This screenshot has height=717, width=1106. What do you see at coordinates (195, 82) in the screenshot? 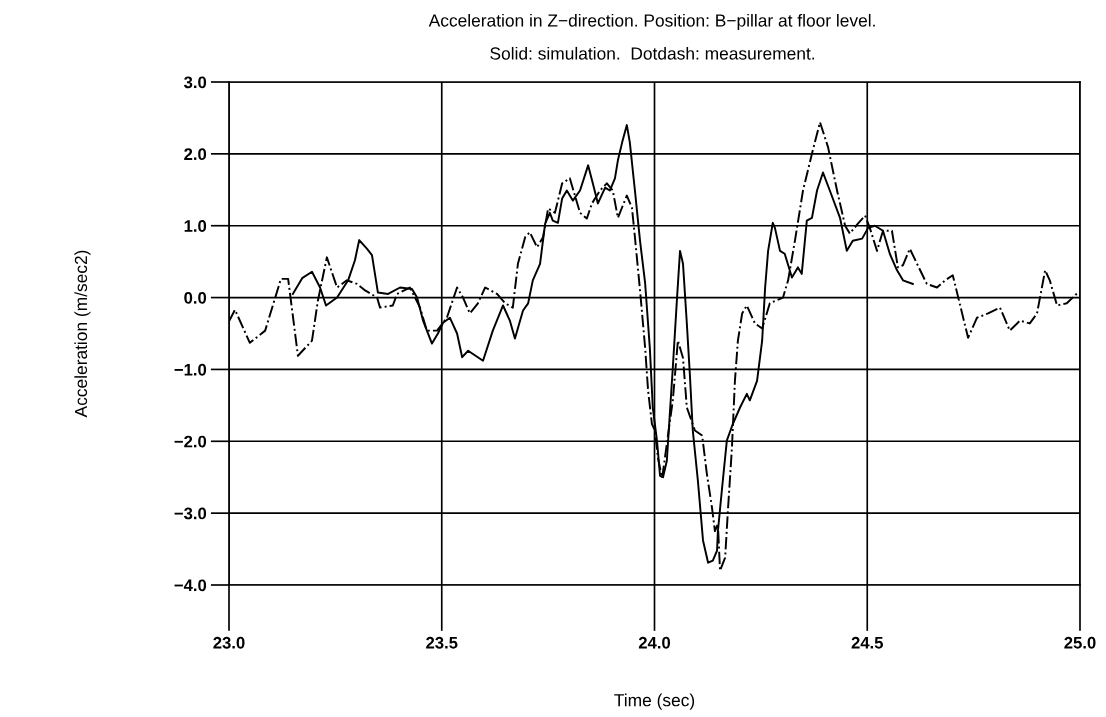
I see `y-tick-label: 3.0` at bounding box center [195, 82].